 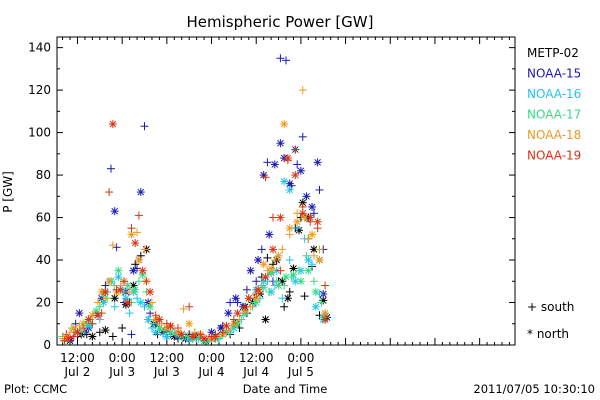 What do you see at coordinates (554, 156) in the screenshot?
I see `legend-entry: NOAA-19` at bounding box center [554, 156].